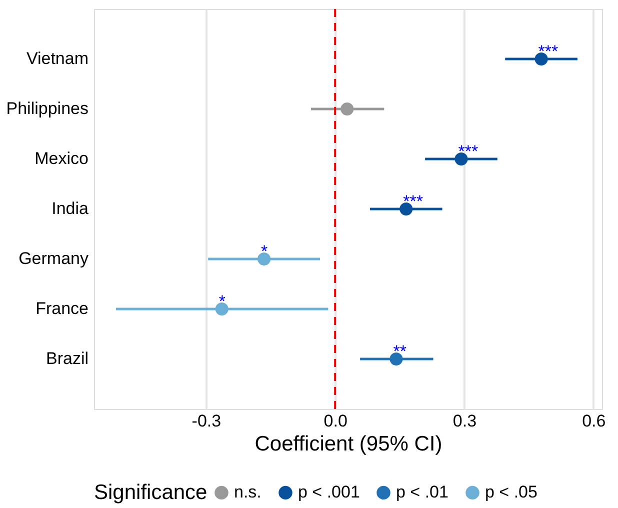  What do you see at coordinates (71, 208) in the screenshot?
I see `y-tick-label: India` at bounding box center [71, 208].